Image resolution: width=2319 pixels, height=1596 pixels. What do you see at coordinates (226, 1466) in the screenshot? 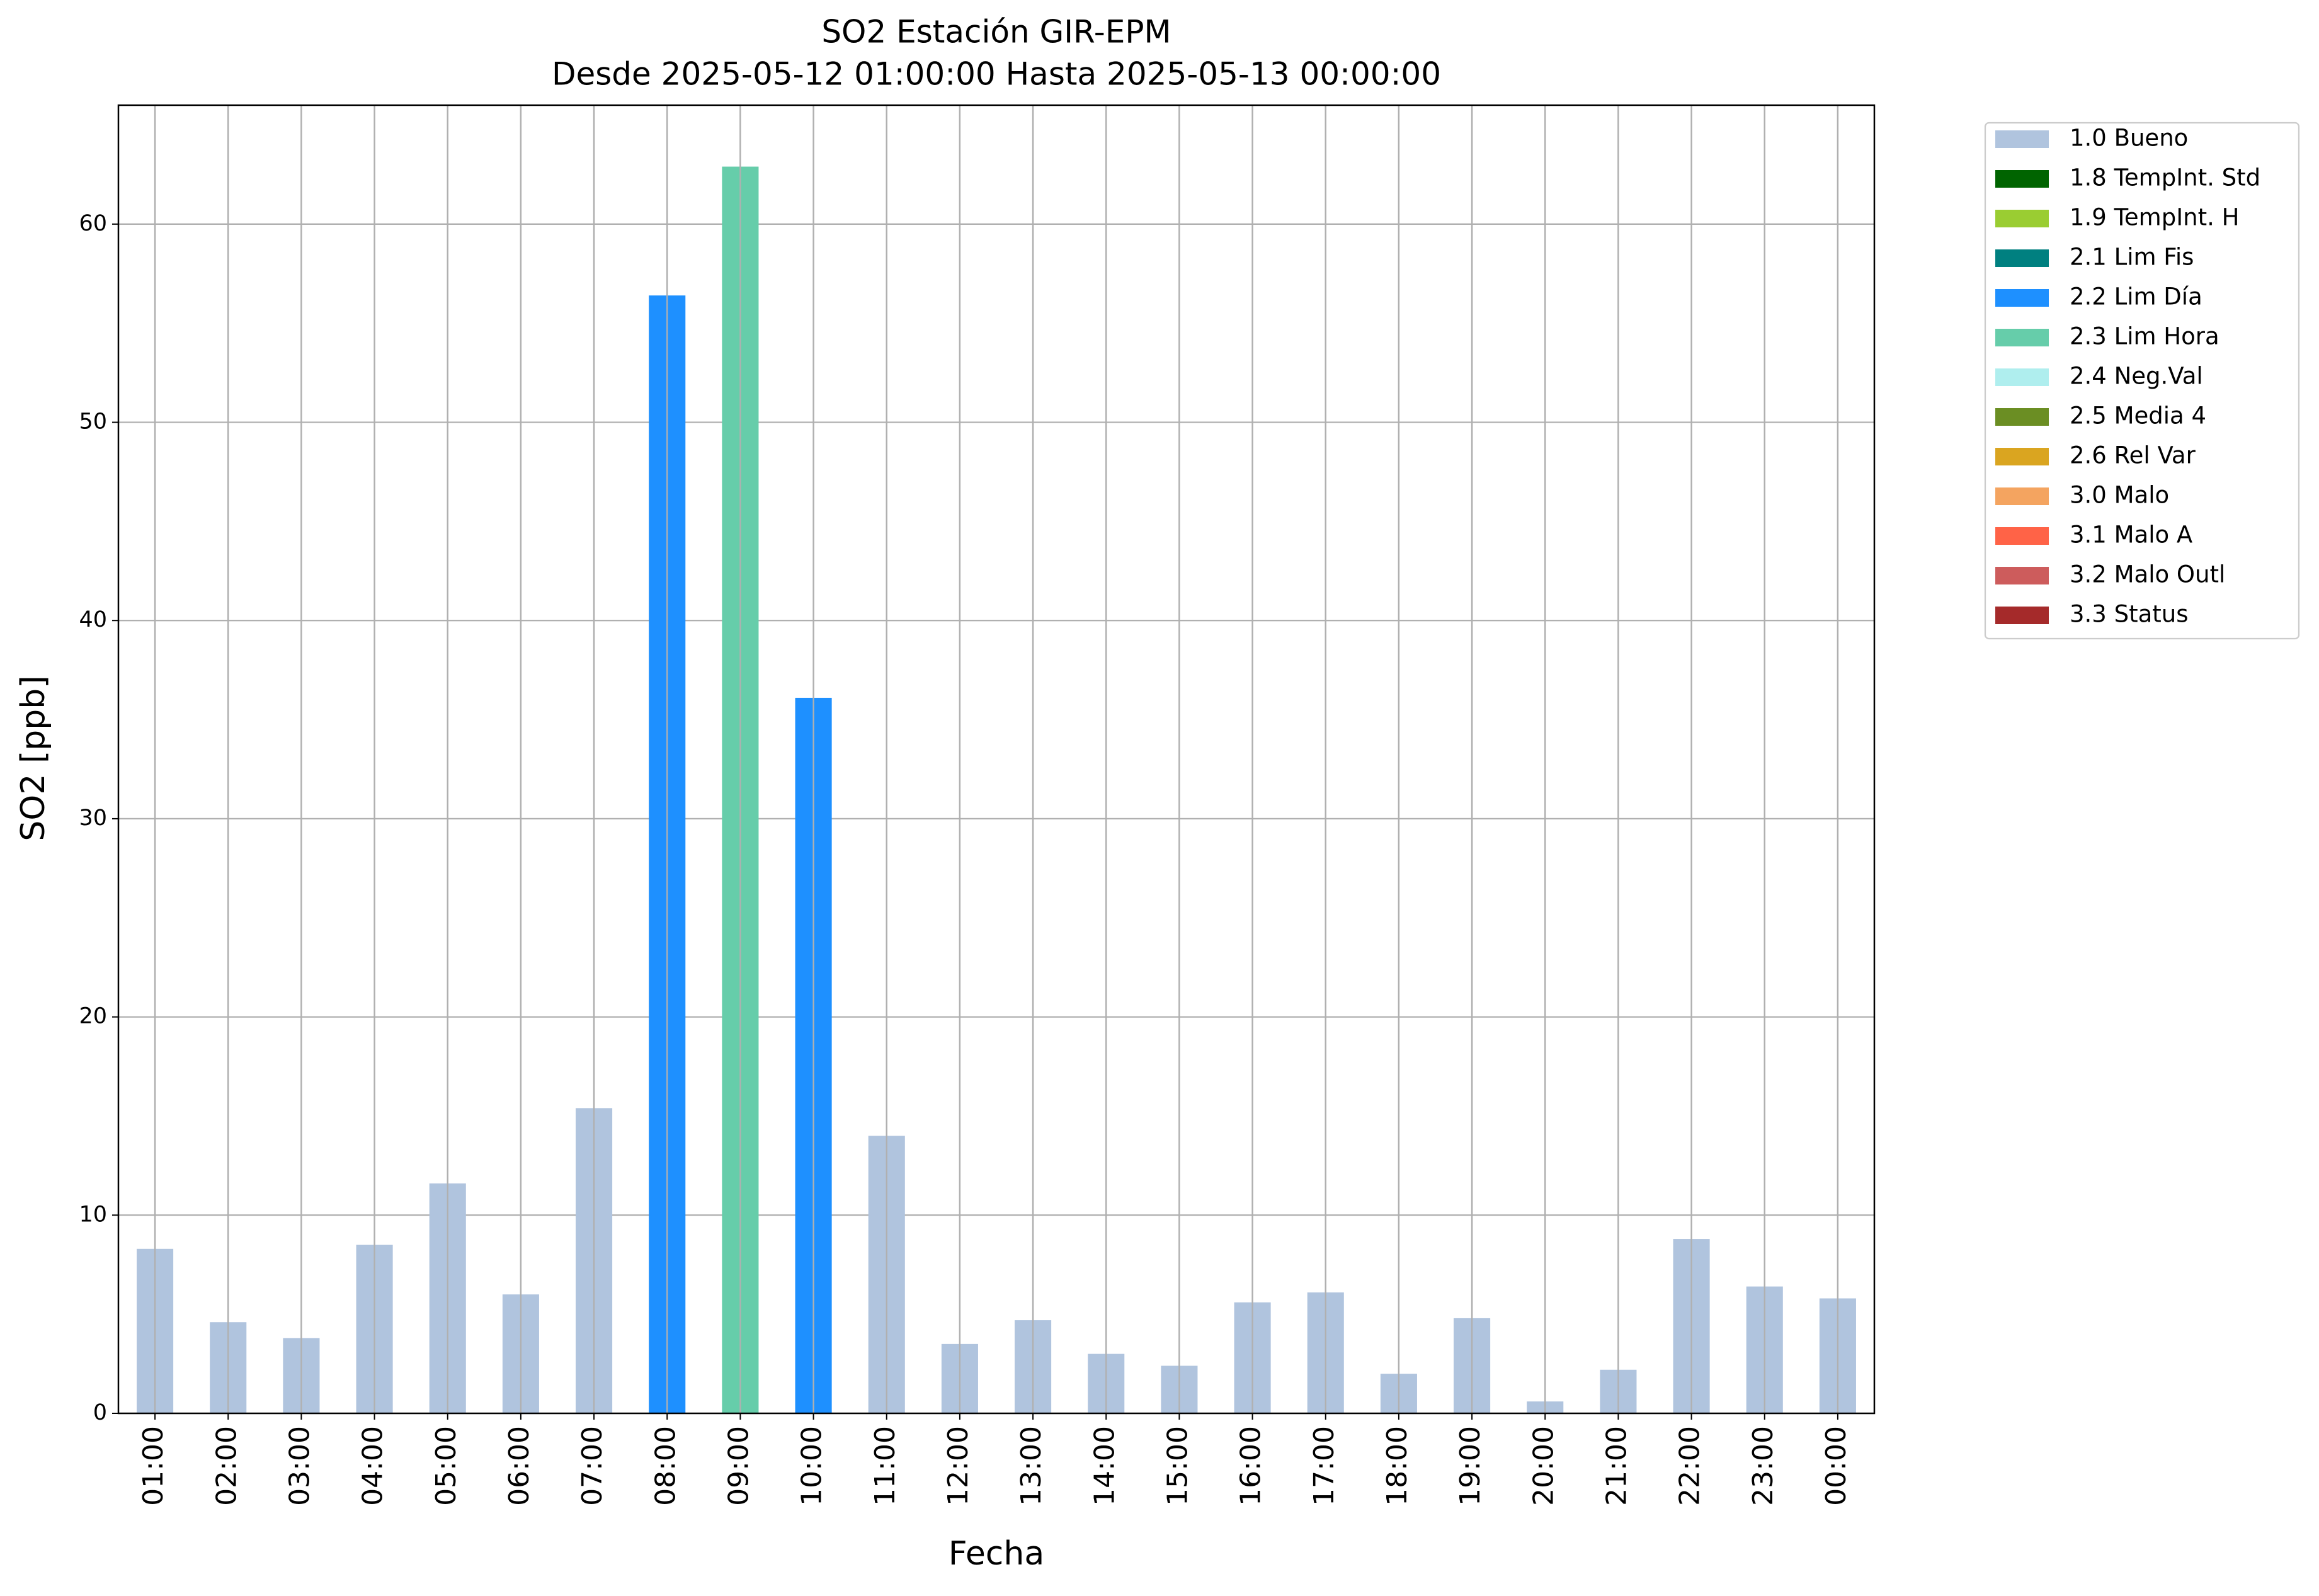
I see `x-tick-label: 02:00` at bounding box center [226, 1466].